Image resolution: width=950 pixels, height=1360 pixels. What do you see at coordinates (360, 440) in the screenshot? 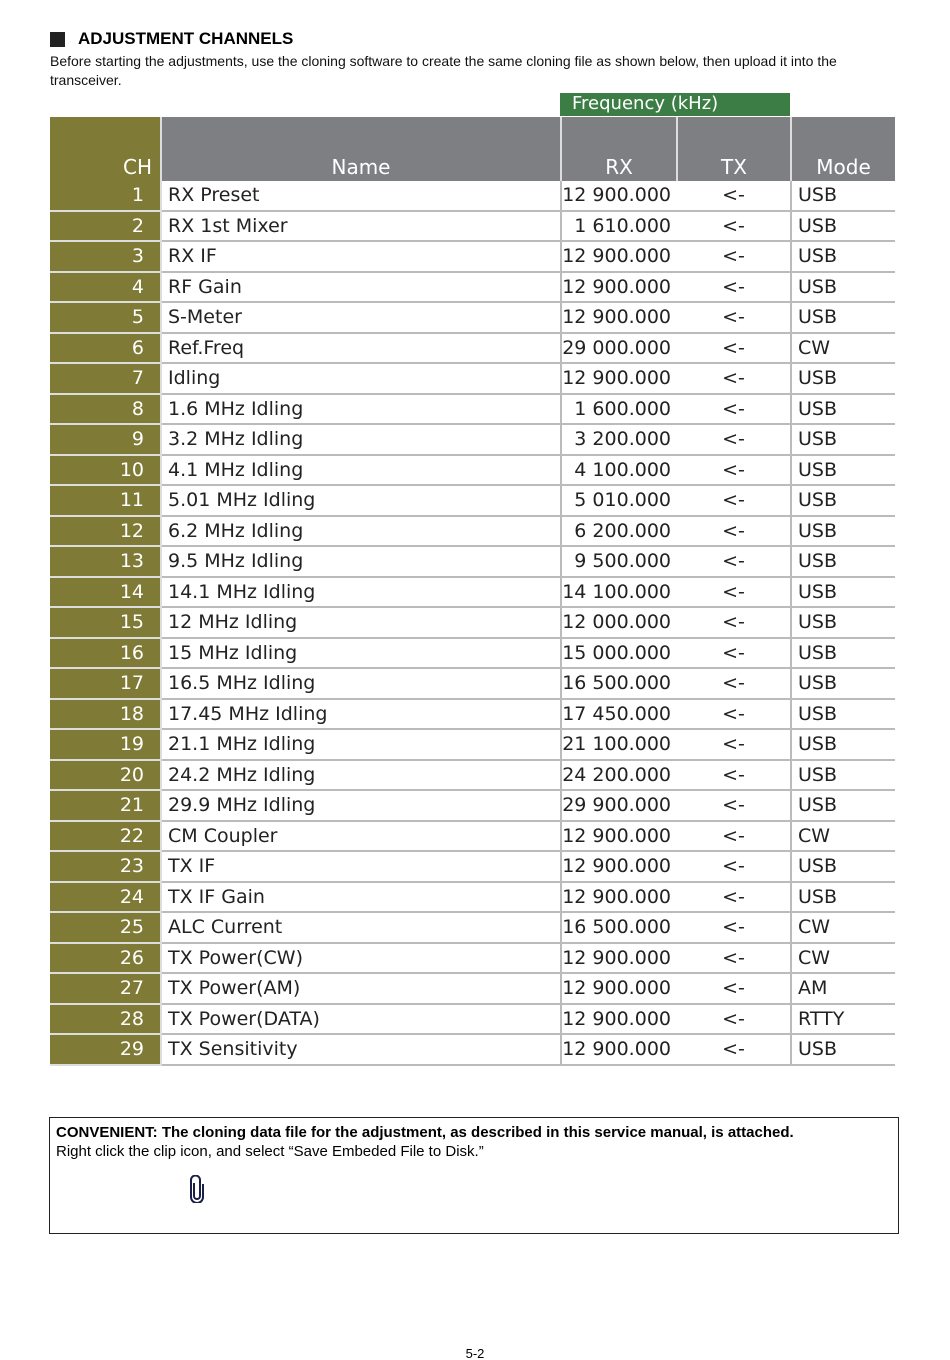
I see `row-name: 3.2 MHz Idling` at bounding box center [360, 440].